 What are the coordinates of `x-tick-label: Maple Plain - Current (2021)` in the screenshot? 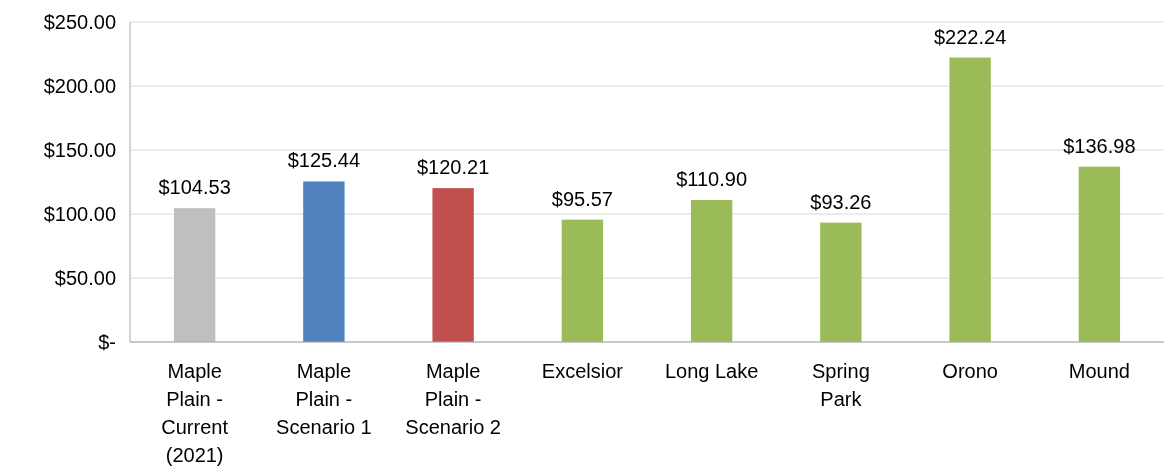 It's located at (195, 413).